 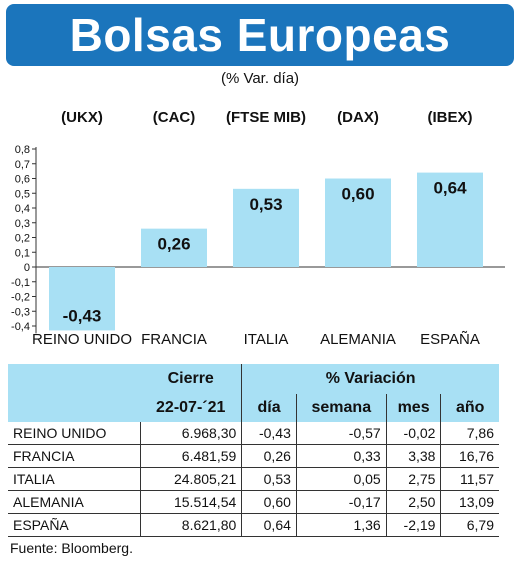 I want to click on y-tick-label: 0,7, so click(x=22, y=165).